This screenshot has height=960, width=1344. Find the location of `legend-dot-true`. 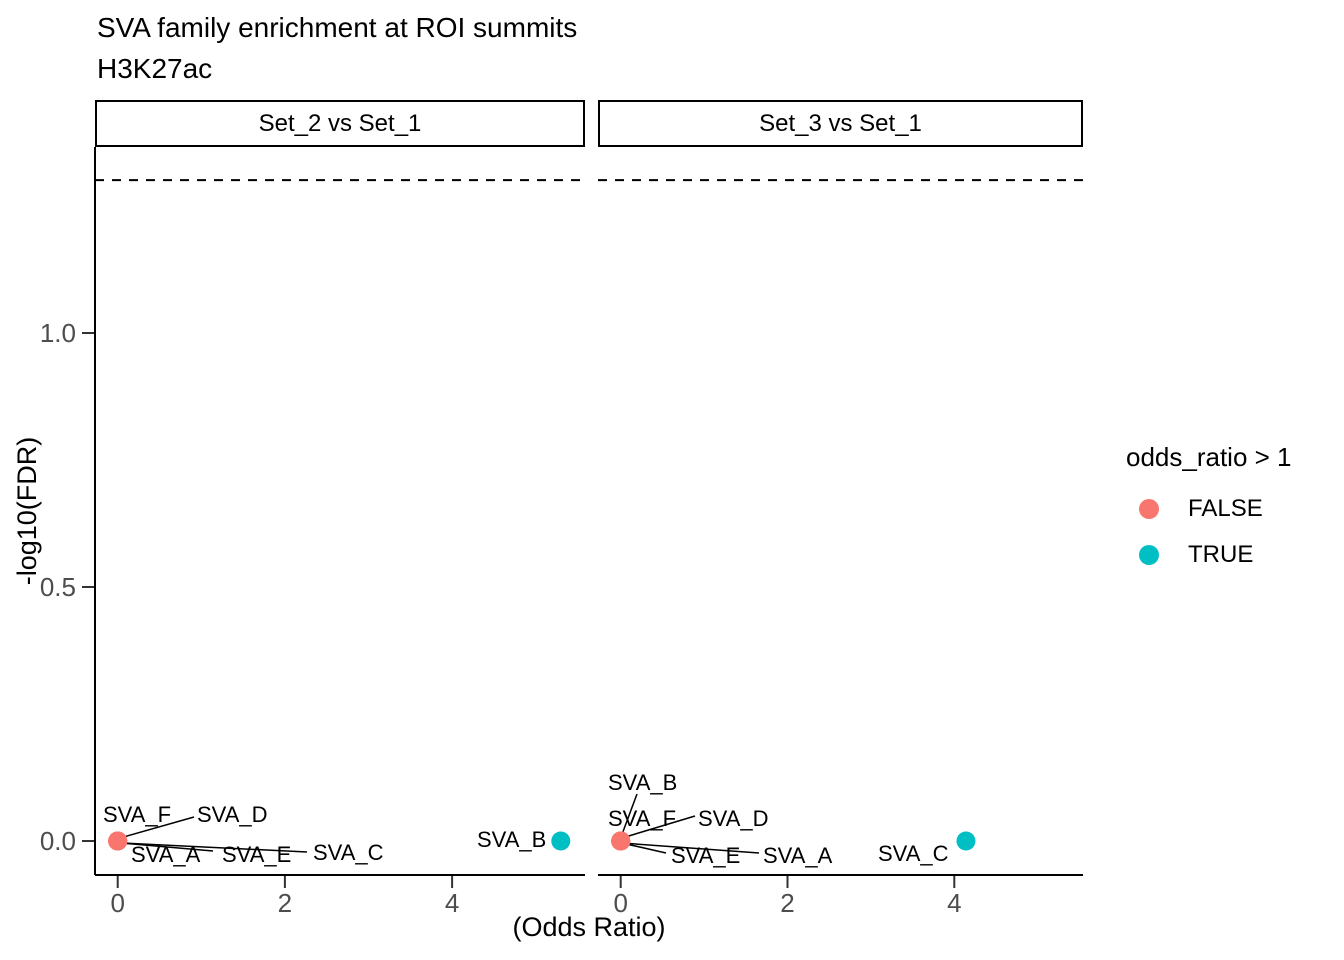

legend-dot-true is located at coordinates (1149, 555).